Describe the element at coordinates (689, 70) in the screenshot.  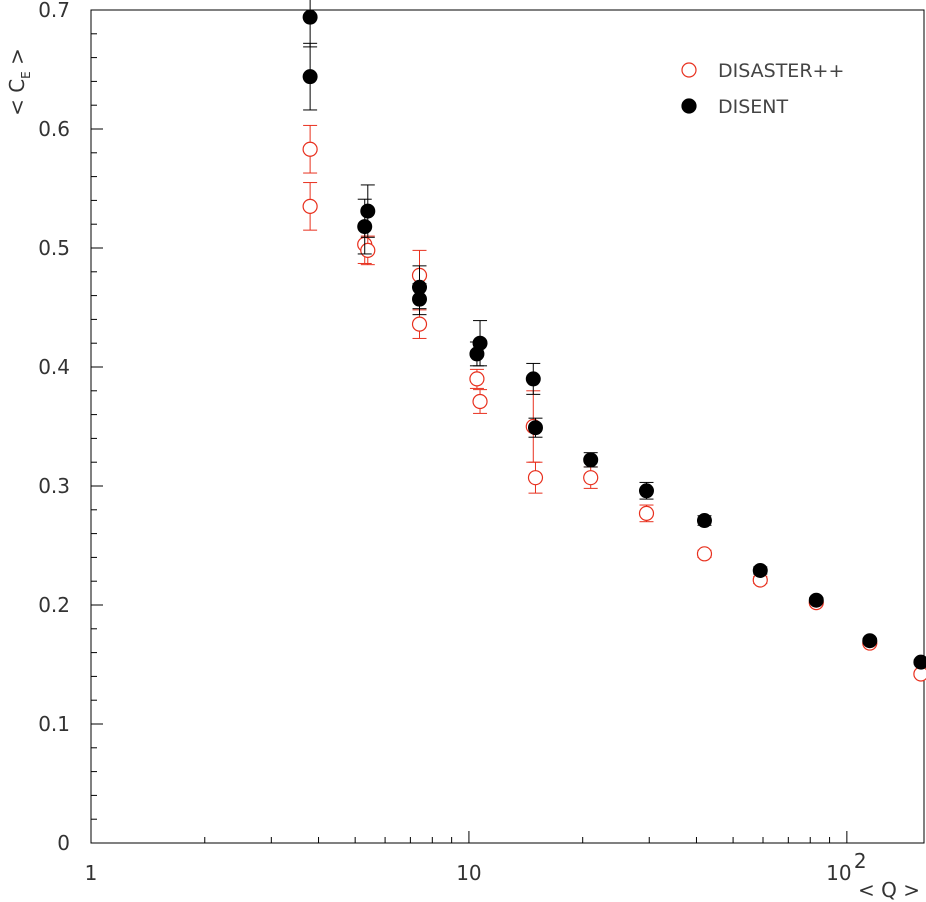
I see `legend-marker-disaster` at that location.